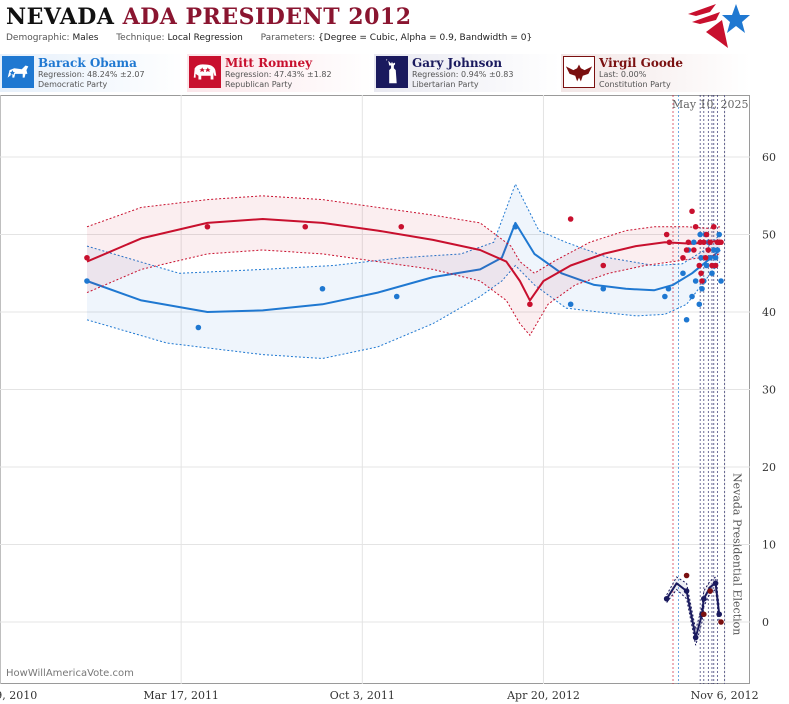 The width and height of the screenshot is (789, 704). I want to click on candidate-stat: Last: 0.00%, so click(623, 74).